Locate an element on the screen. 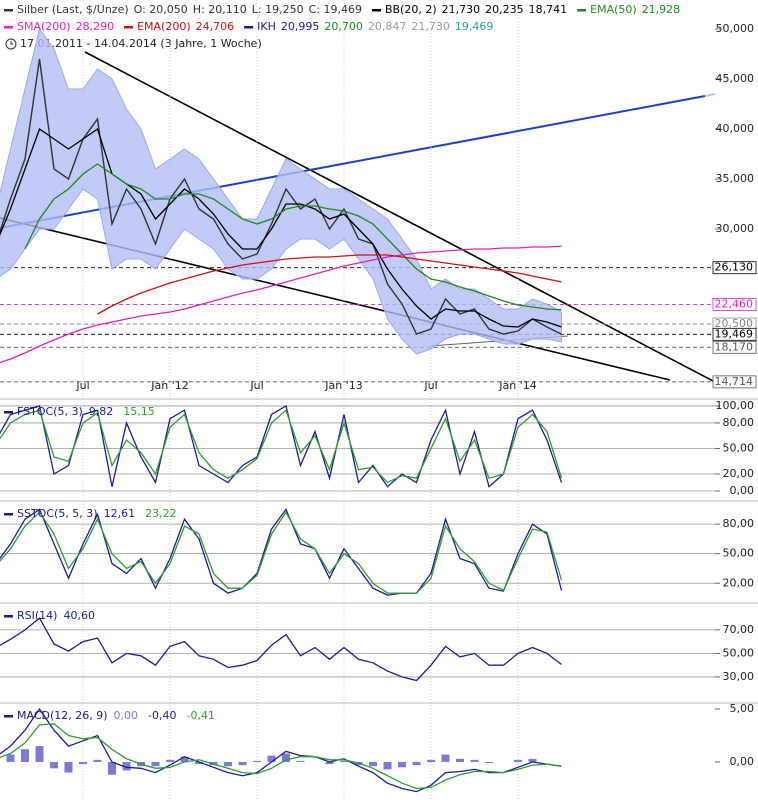 This screenshot has width=758, height=800. legend-readout: 20,235 is located at coordinates (504, 9).